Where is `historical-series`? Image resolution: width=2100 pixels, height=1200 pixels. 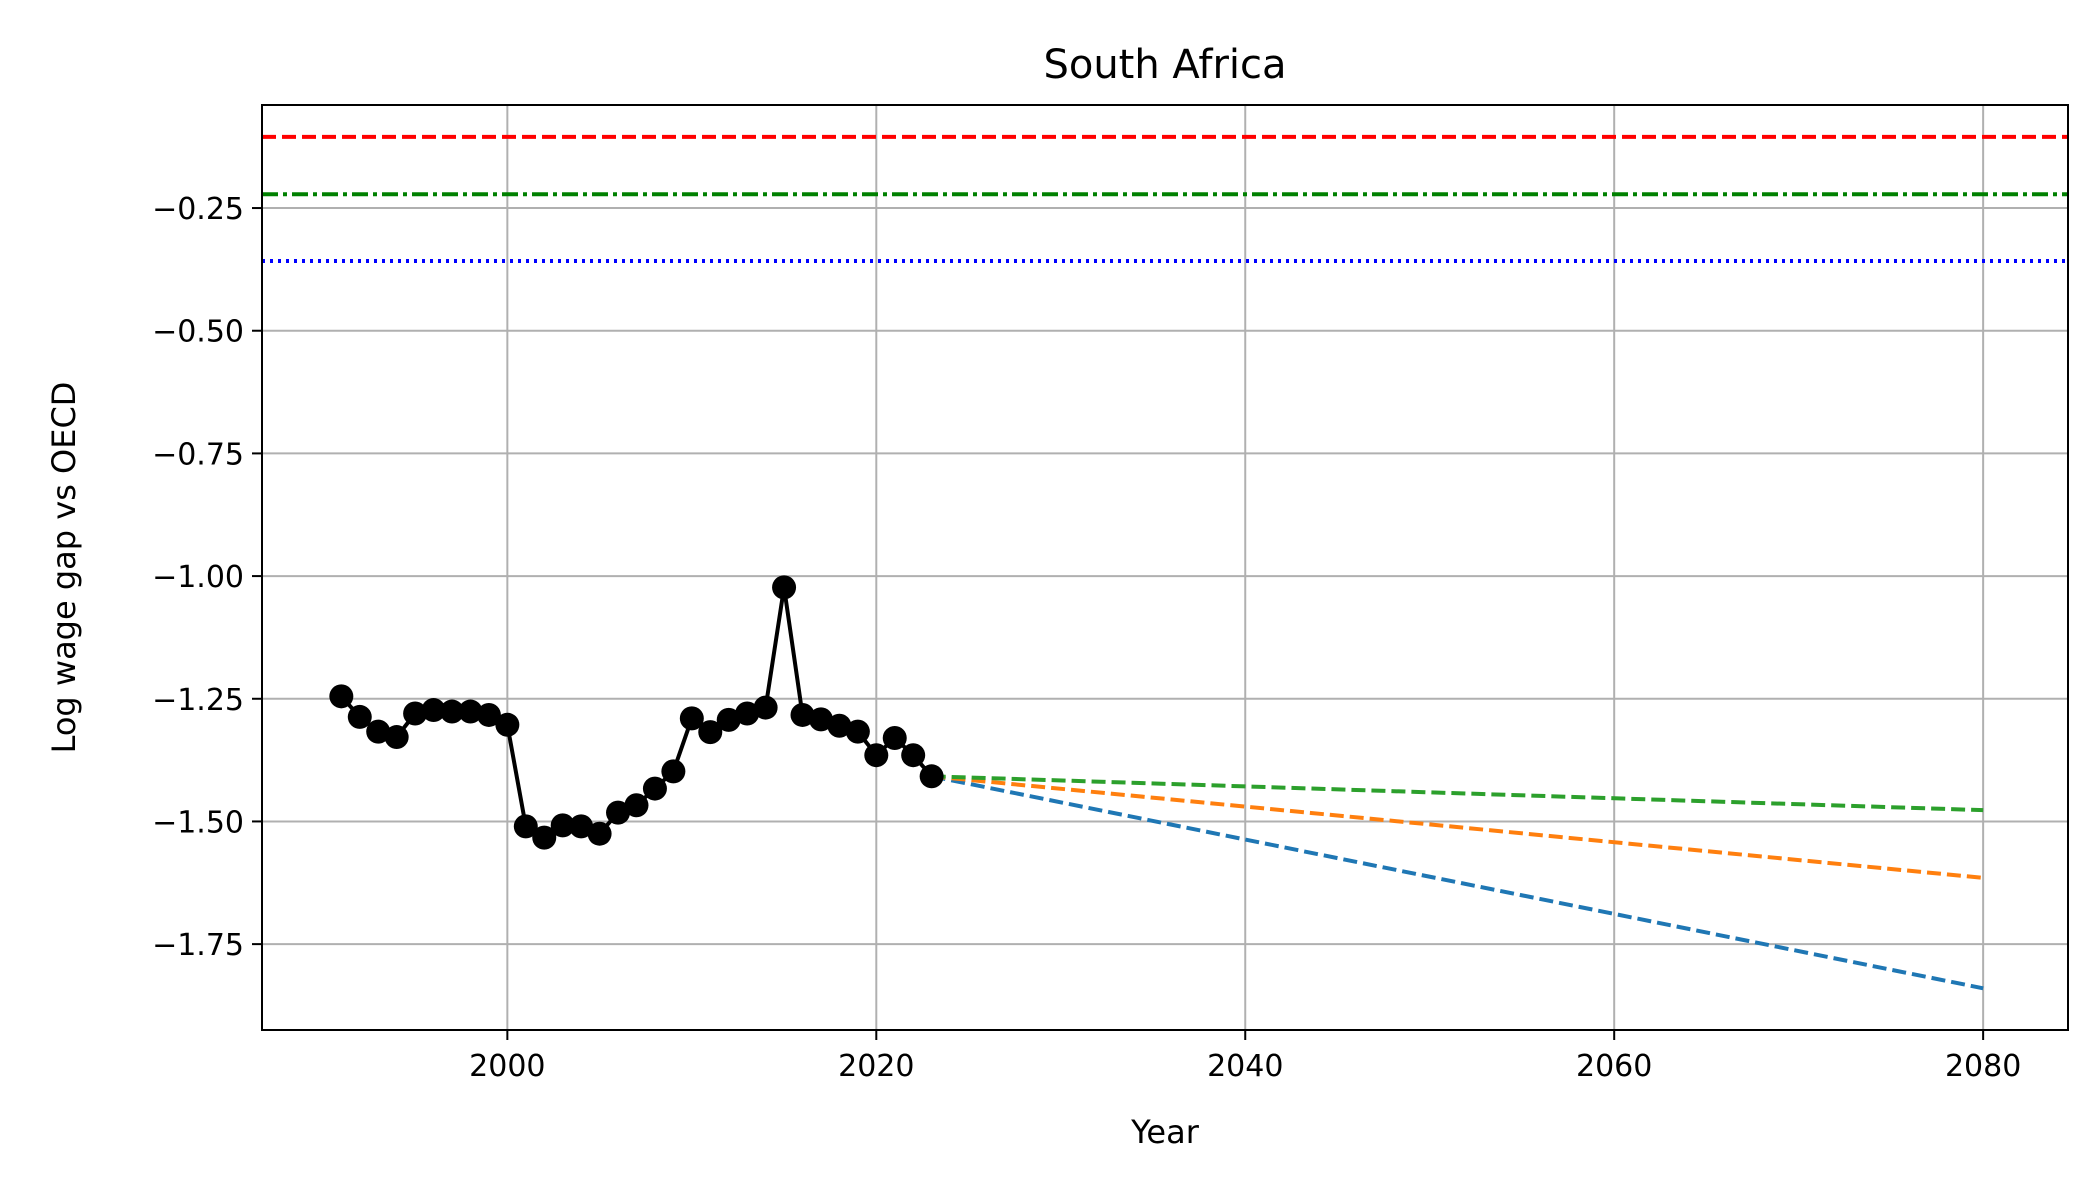 historical-series is located at coordinates (636, 712).